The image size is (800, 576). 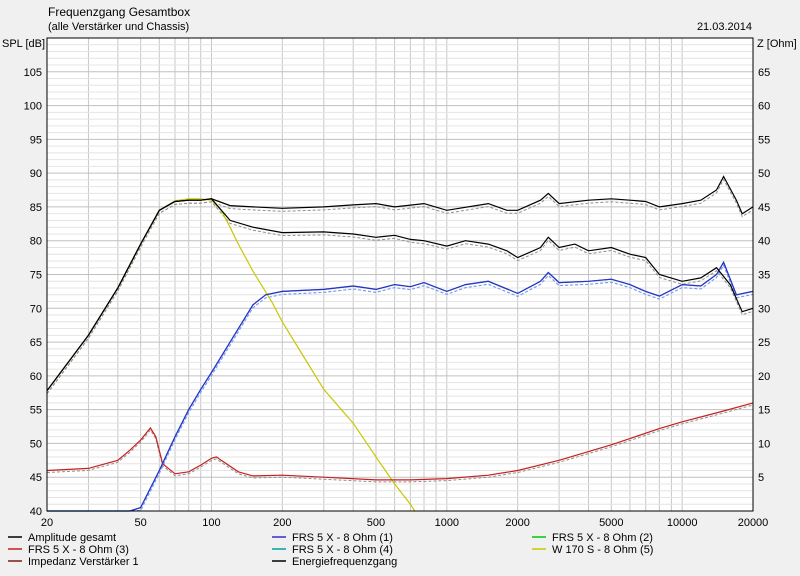 I want to click on x-tick-label: 200, so click(x=282, y=523).